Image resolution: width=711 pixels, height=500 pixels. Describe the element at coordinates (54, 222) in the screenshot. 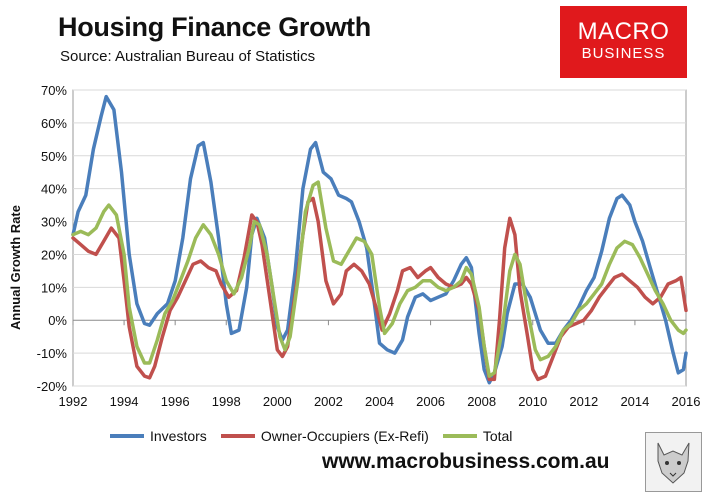

I see `y-tick-label: 30%` at that location.